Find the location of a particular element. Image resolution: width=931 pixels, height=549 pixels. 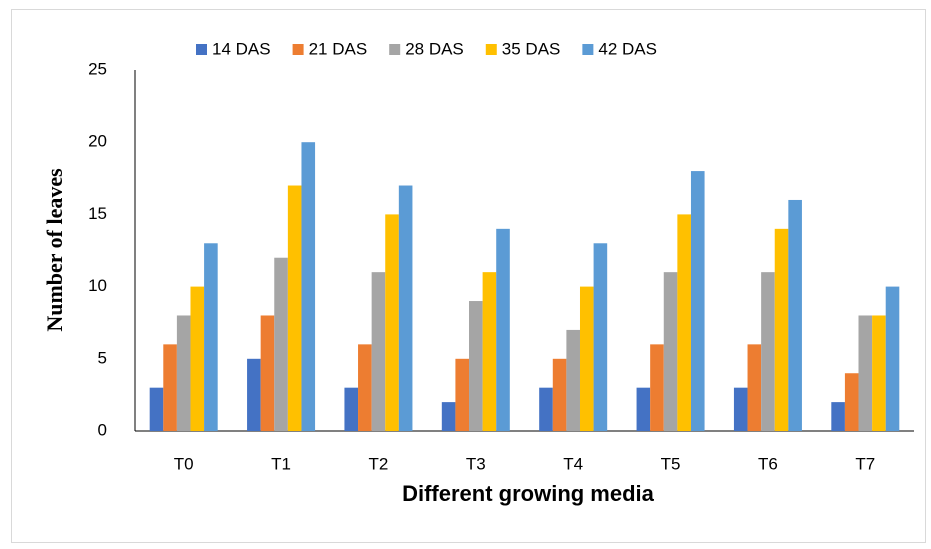

x-tick-label: T2 is located at coordinates (379, 463).